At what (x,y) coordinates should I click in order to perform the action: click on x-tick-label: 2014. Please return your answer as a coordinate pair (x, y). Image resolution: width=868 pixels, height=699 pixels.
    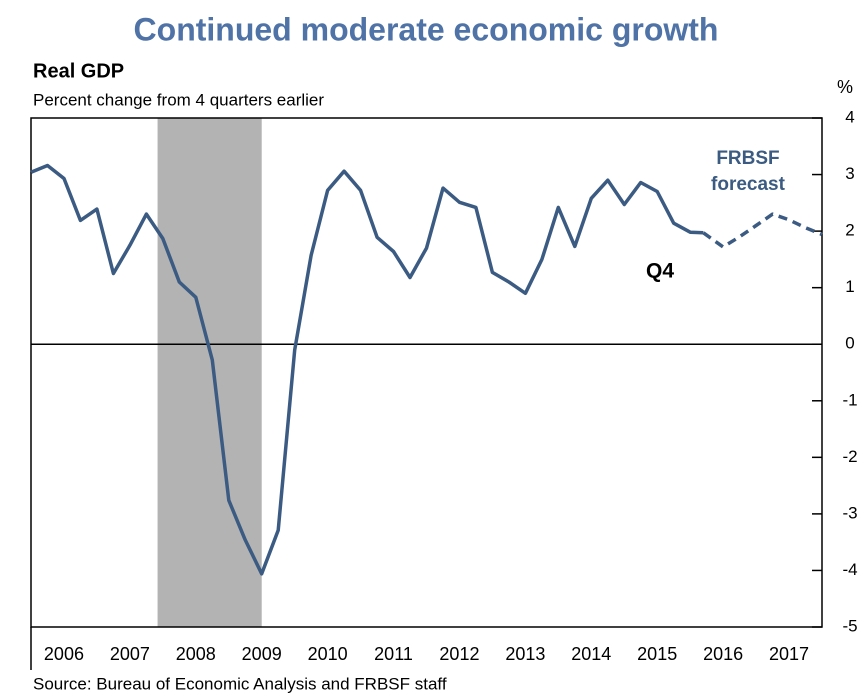
    Looking at the image, I should click on (591, 654).